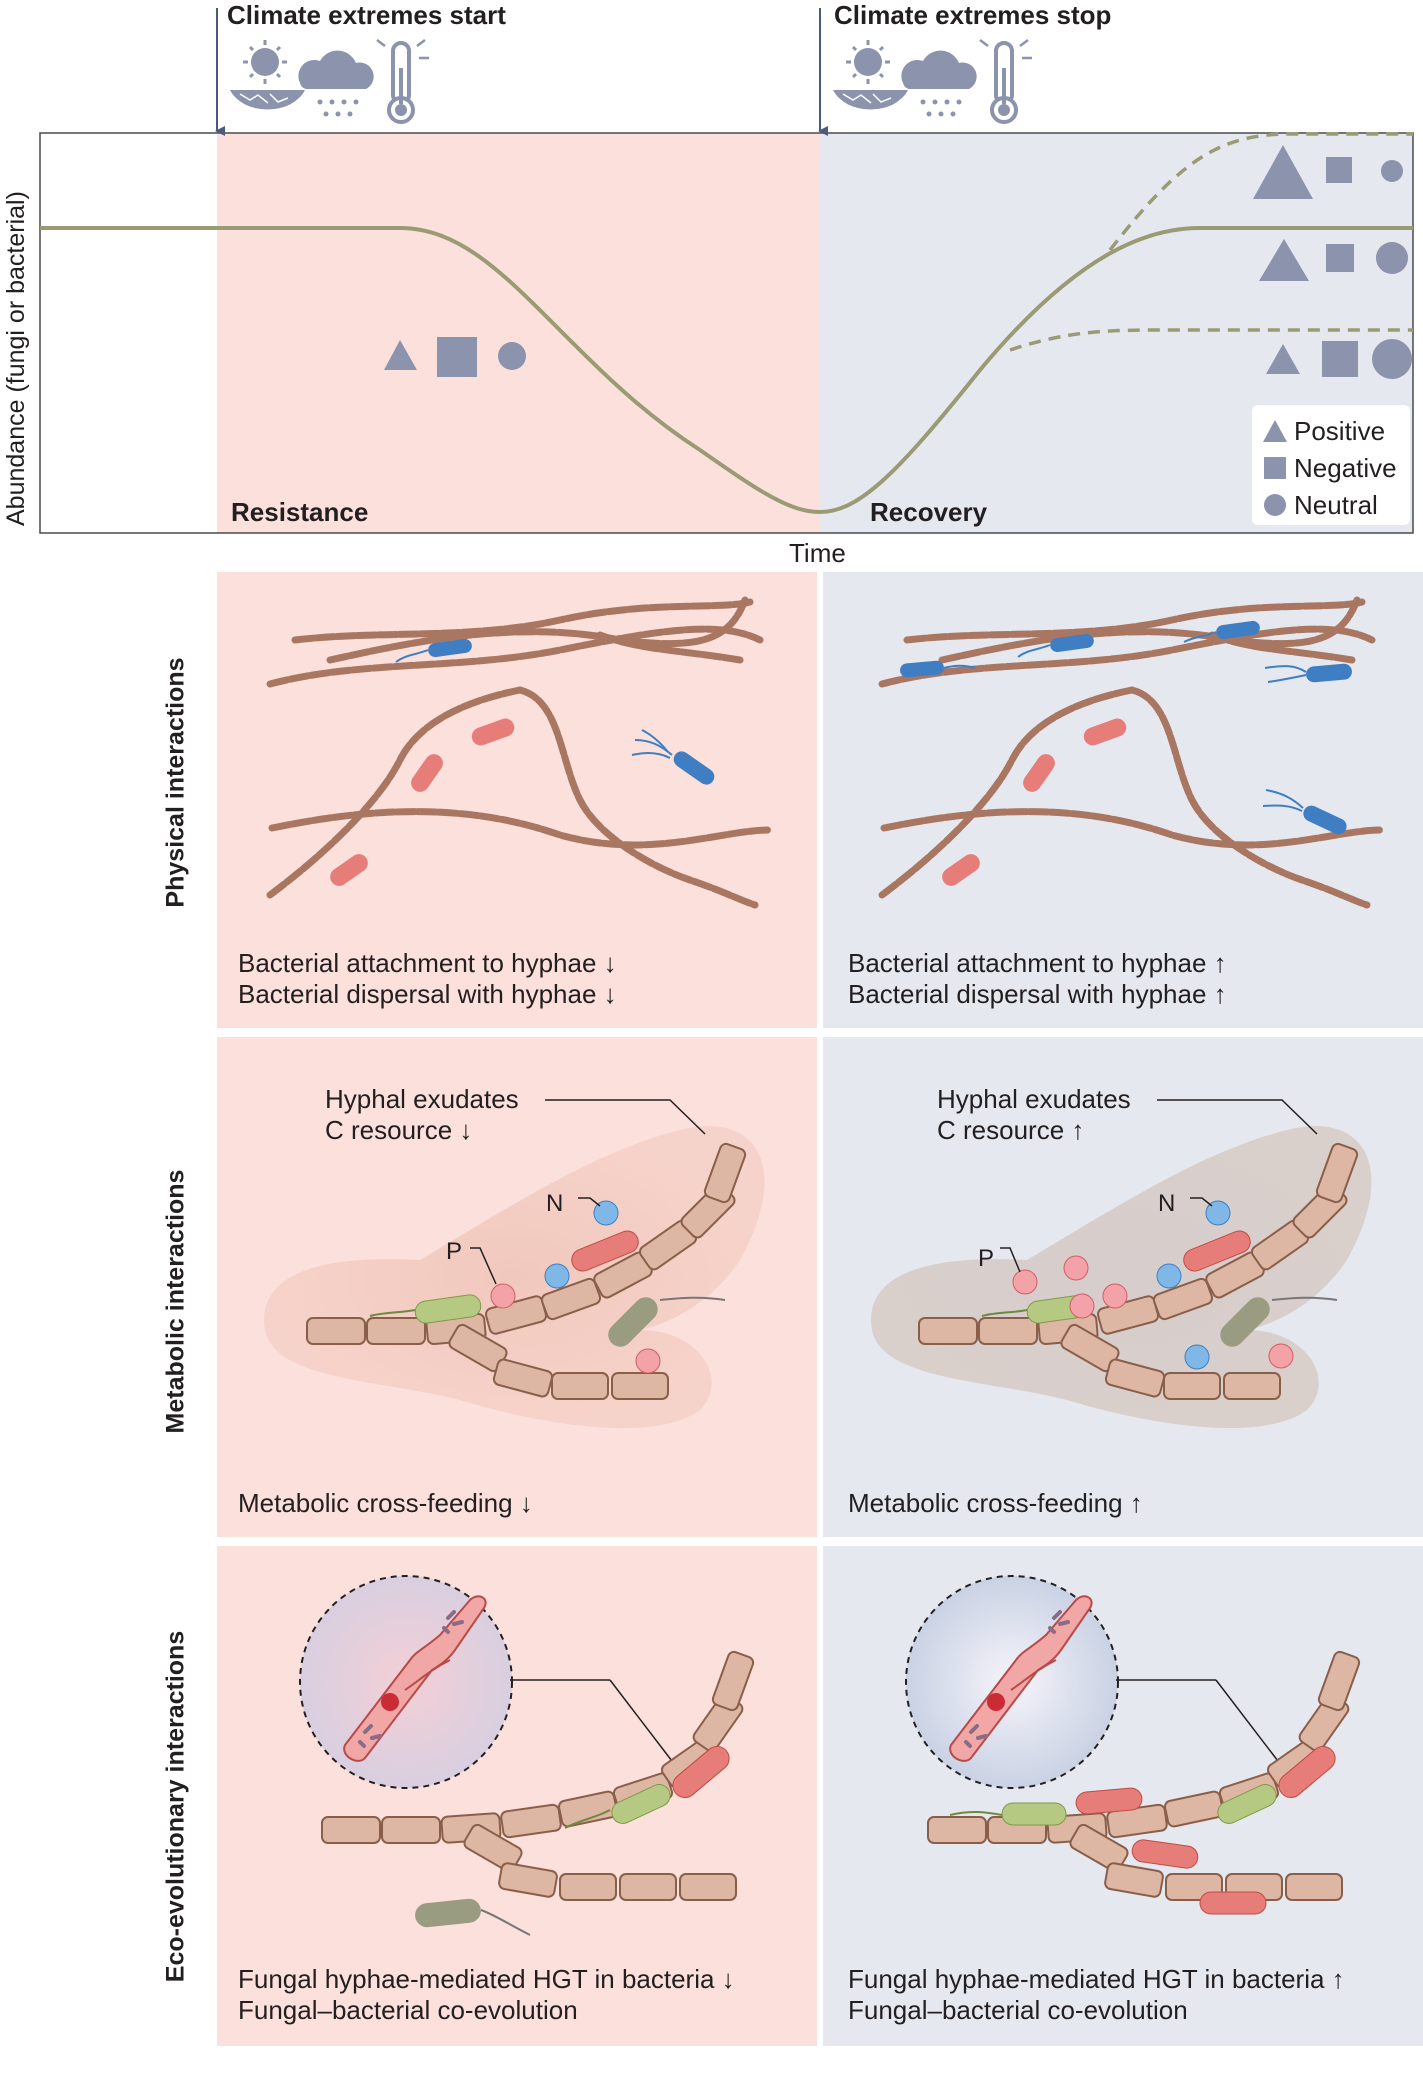 The width and height of the screenshot is (1423, 2087). I want to click on nutrient-p-label-right: P, so click(986, 1258).